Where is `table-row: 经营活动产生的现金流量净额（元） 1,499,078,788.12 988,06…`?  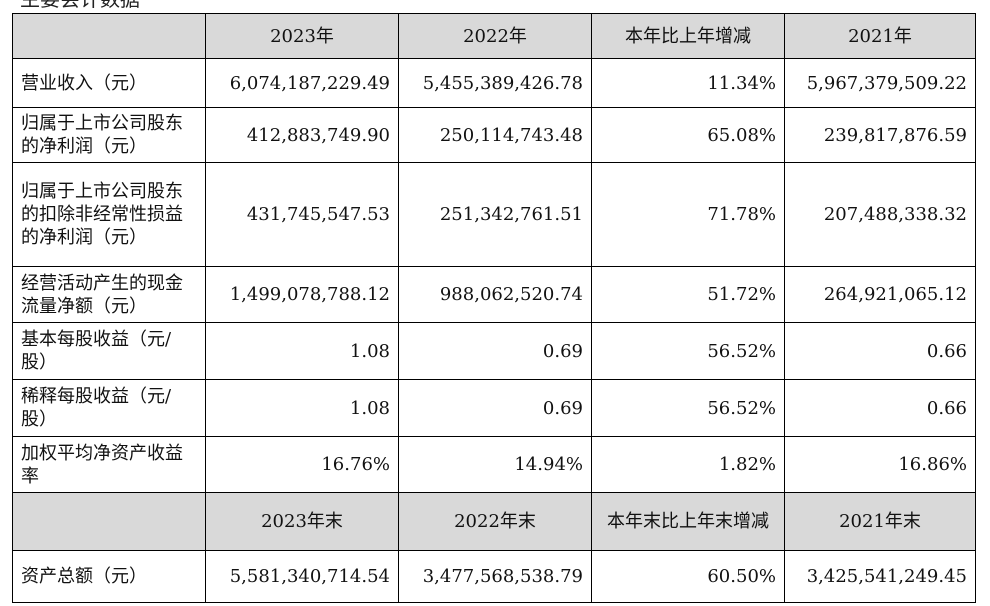
table-row: 经营活动产生的现金流量净额（元） 1,499,078,788.12 988,06… is located at coordinates (494, 294).